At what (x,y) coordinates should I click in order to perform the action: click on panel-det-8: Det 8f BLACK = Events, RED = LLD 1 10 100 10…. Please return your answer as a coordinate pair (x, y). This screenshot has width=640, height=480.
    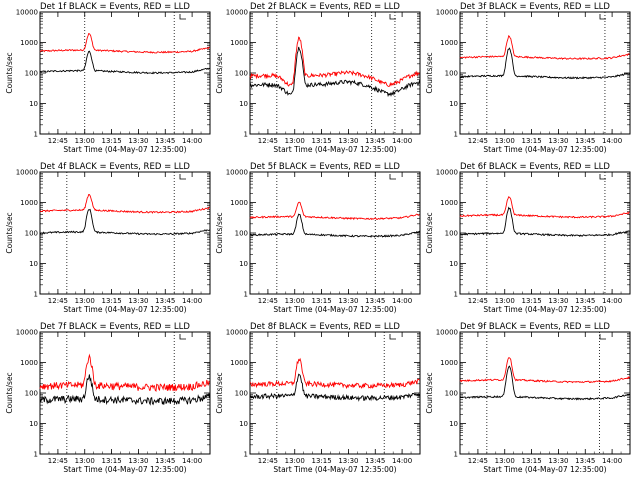
    Looking at the image, I should click on (318, 398).